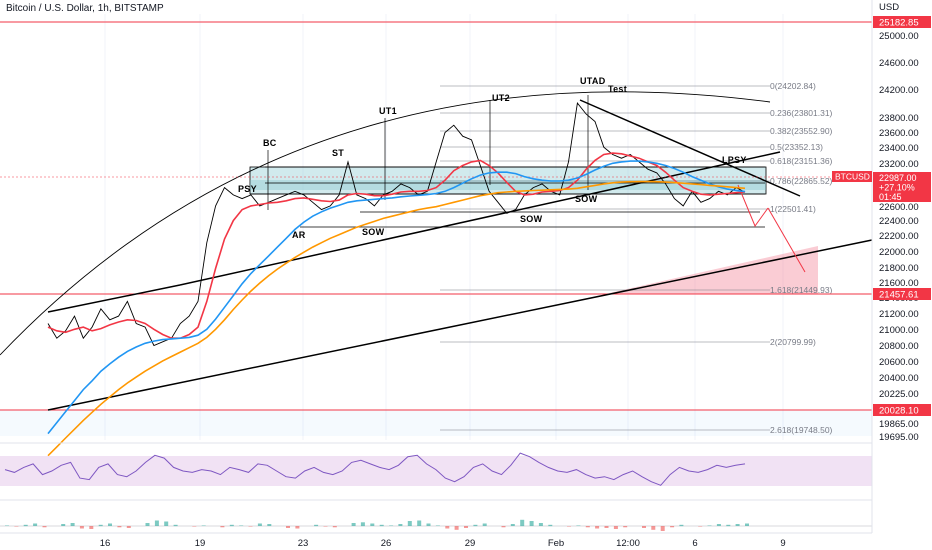 The height and width of the screenshot is (550, 932). Describe the element at coordinates (734, 160) in the screenshot. I see `annotation-lpsy: LPSY` at that location.